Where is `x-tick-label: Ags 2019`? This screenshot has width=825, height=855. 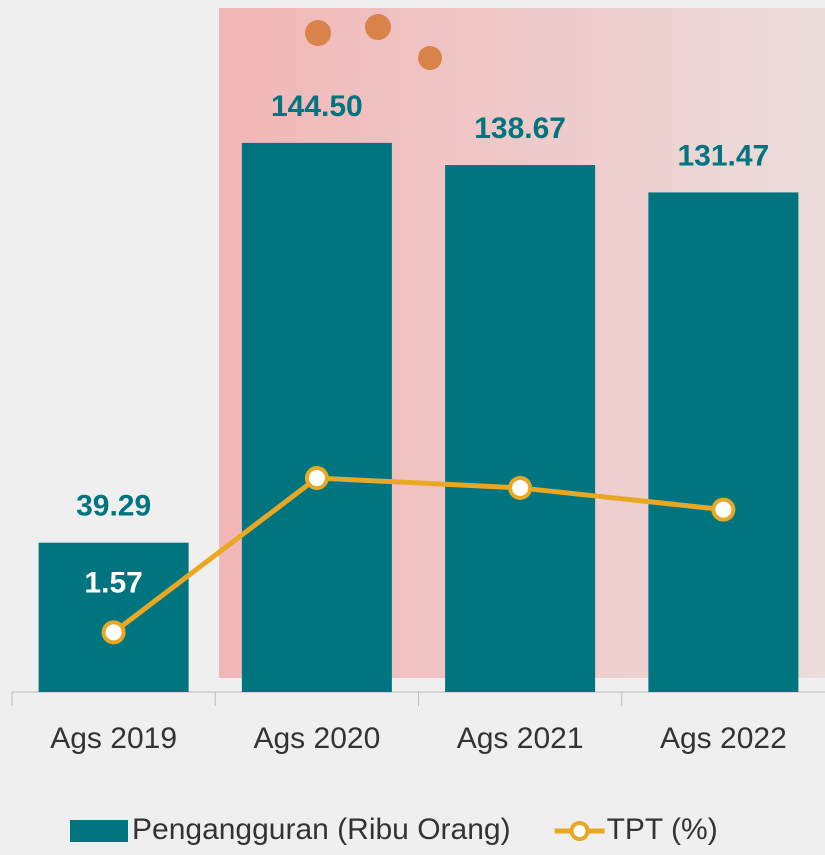
x-tick-label: Ags 2019 is located at coordinates (113, 738).